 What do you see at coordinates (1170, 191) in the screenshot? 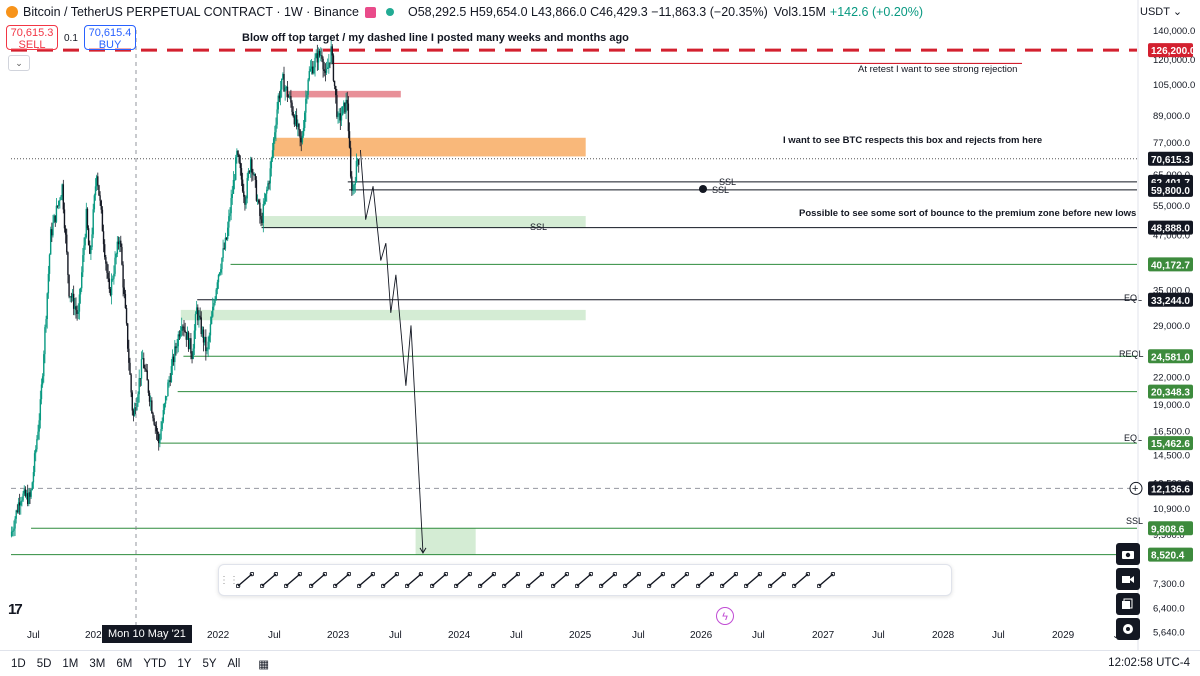
I see `price-tag-label: 59,800.0` at bounding box center [1170, 191].